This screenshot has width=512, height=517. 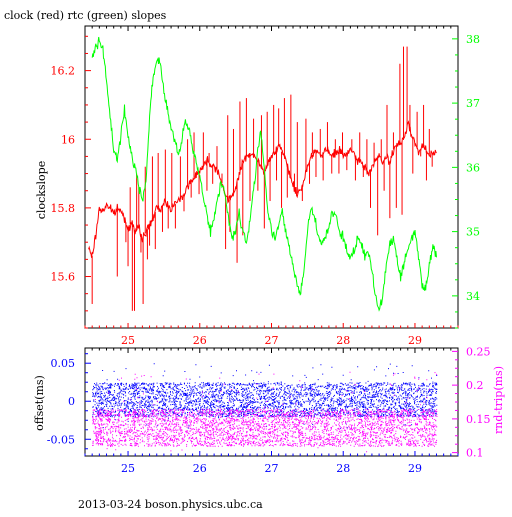 I want to click on top-x-tick-label: 25, so click(x=128, y=340).